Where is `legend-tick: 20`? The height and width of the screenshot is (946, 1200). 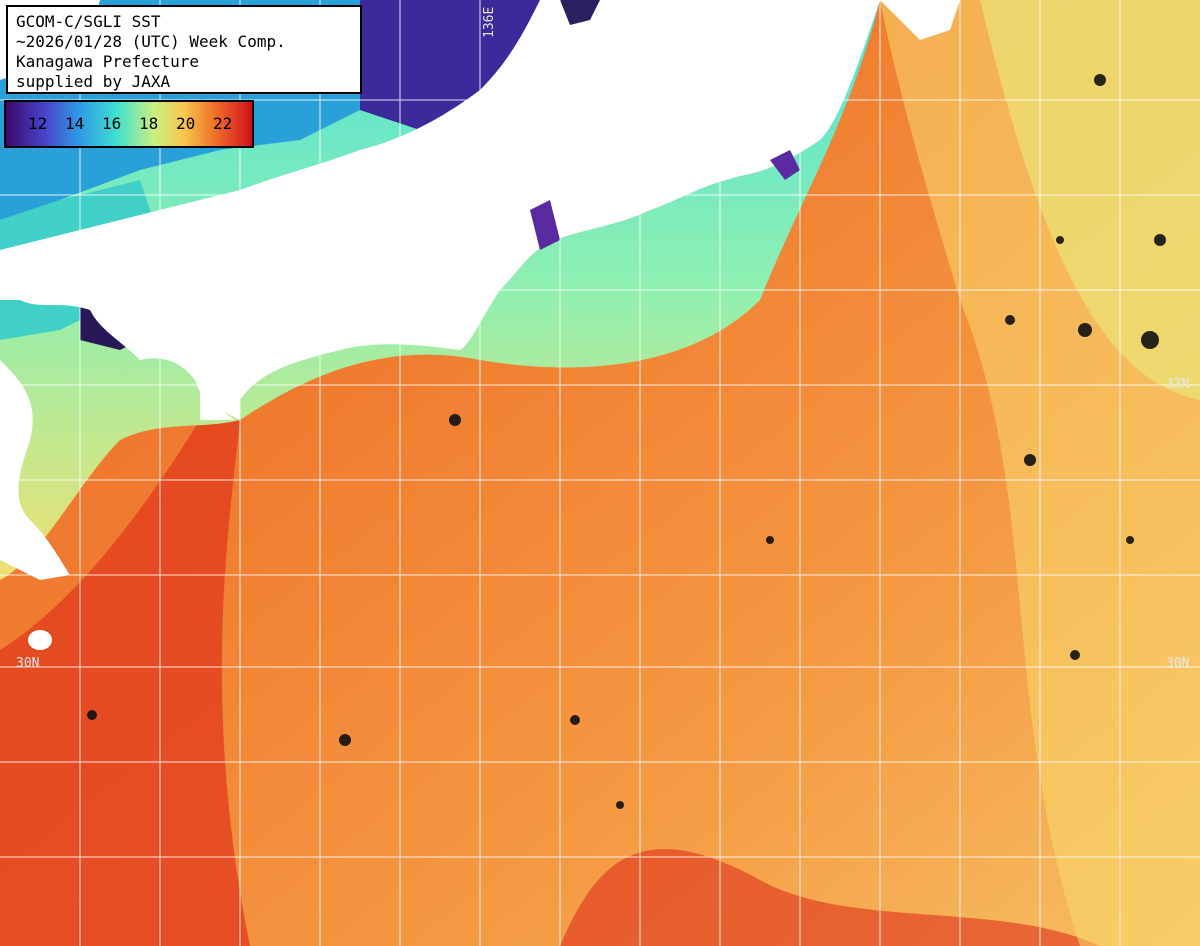 legend-tick: 20 is located at coordinates (186, 123).